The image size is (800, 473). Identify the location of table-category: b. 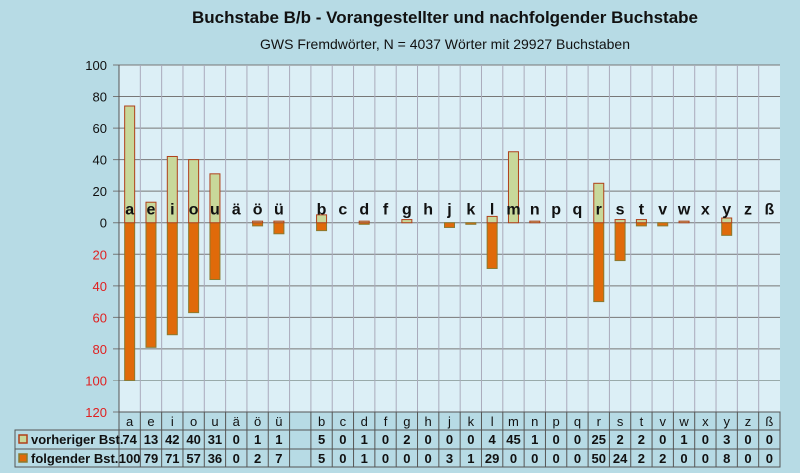
(321, 421).